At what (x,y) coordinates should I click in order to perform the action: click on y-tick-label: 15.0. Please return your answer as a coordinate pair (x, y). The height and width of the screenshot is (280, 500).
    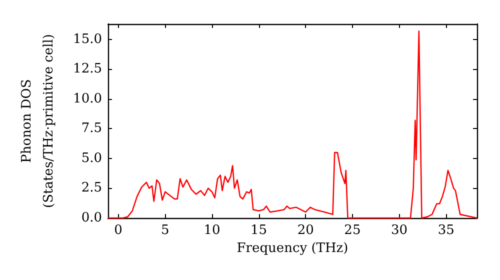
    Looking at the image, I should click on (87, 39).